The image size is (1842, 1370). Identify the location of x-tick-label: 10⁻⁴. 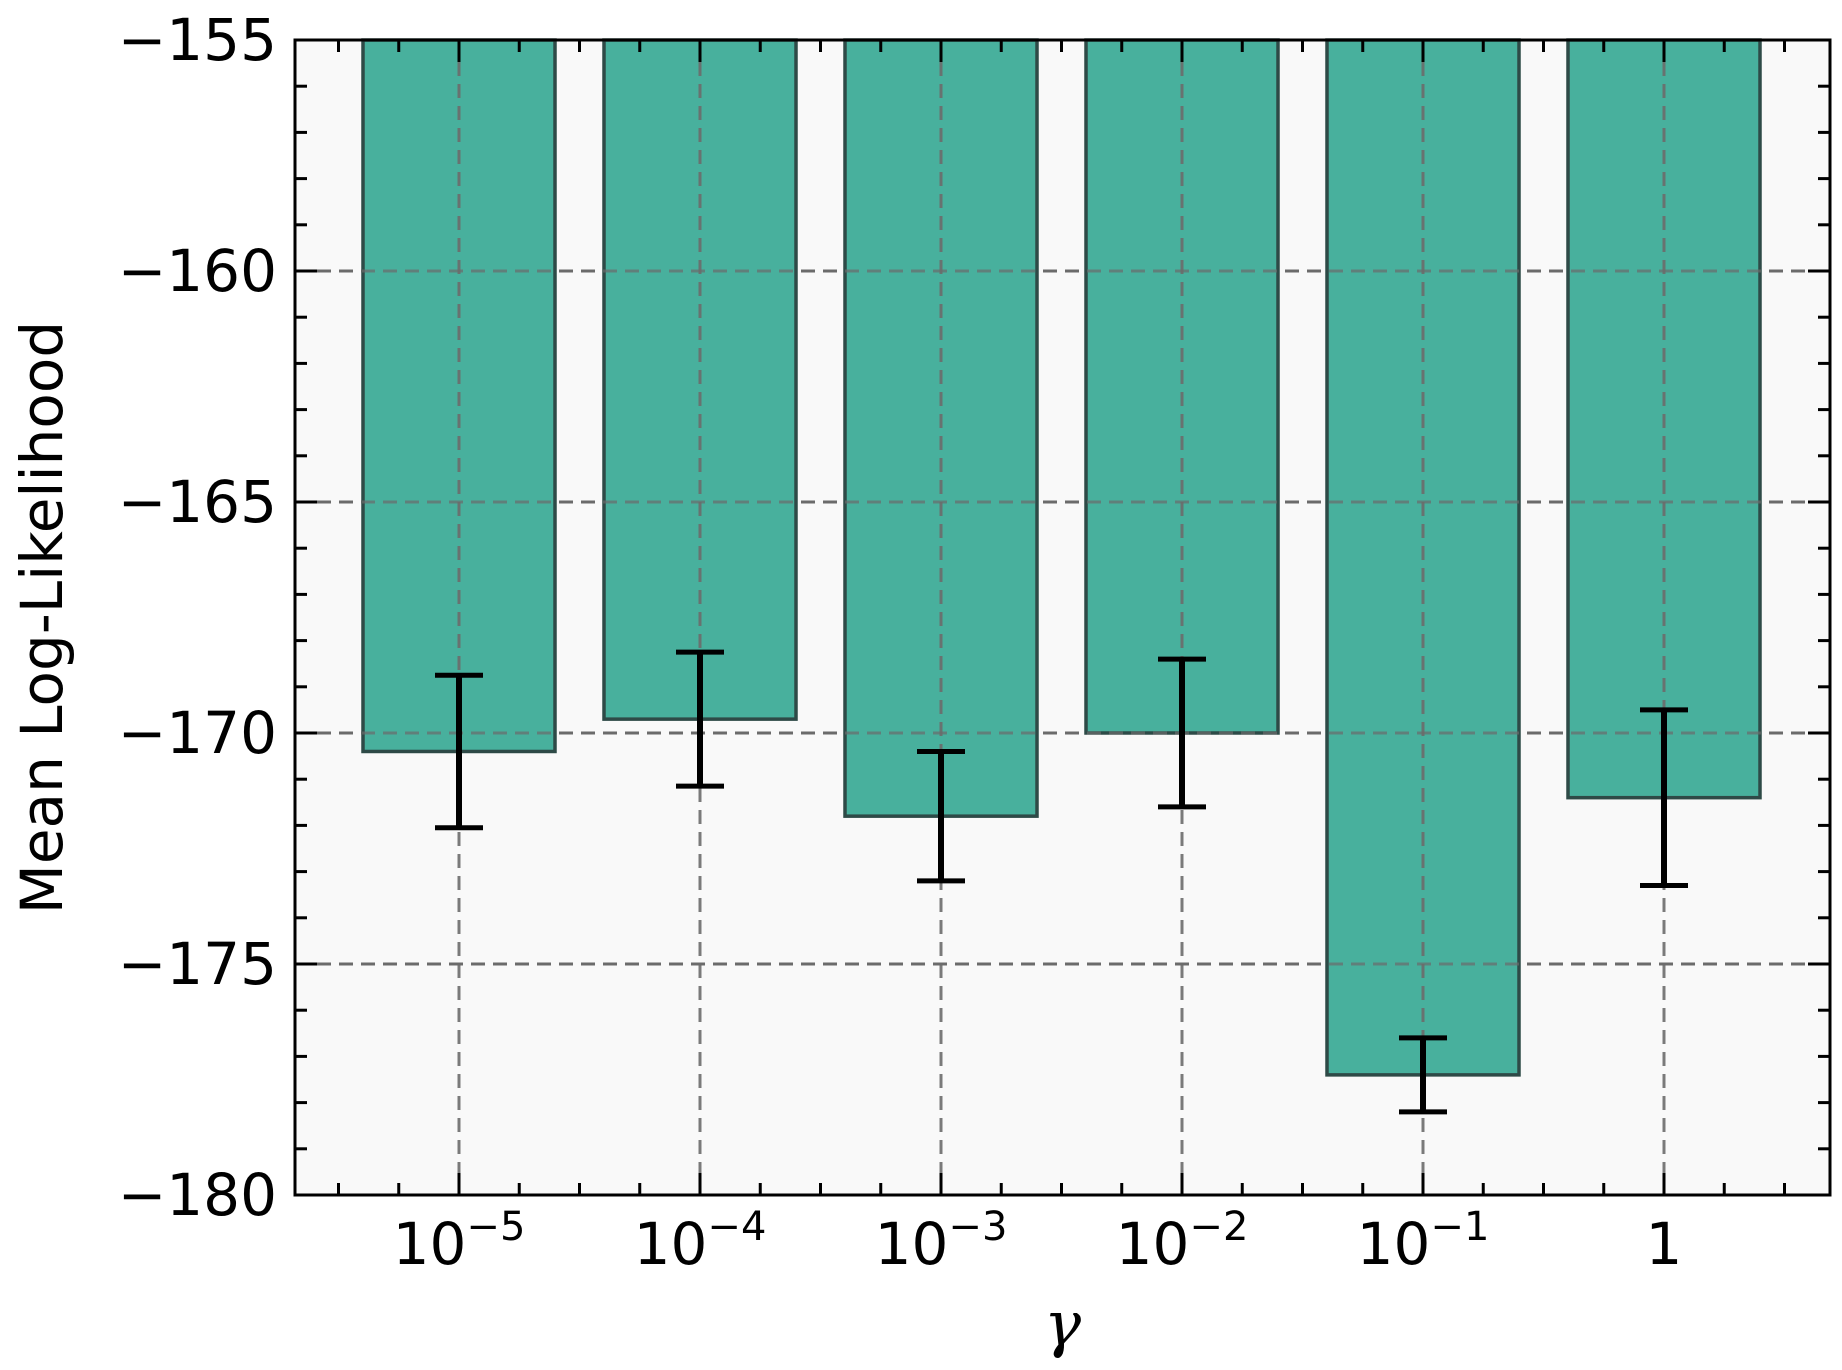
(700, 1241).